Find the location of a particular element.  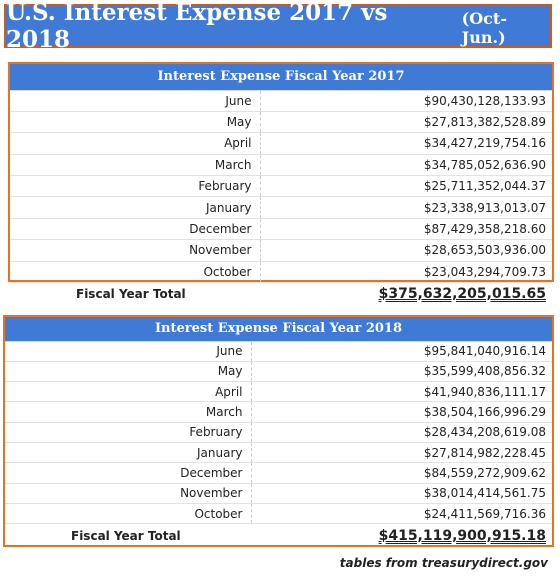

banner-subtitle: (Oct-Jun.) is located at coordinates (484, 28).